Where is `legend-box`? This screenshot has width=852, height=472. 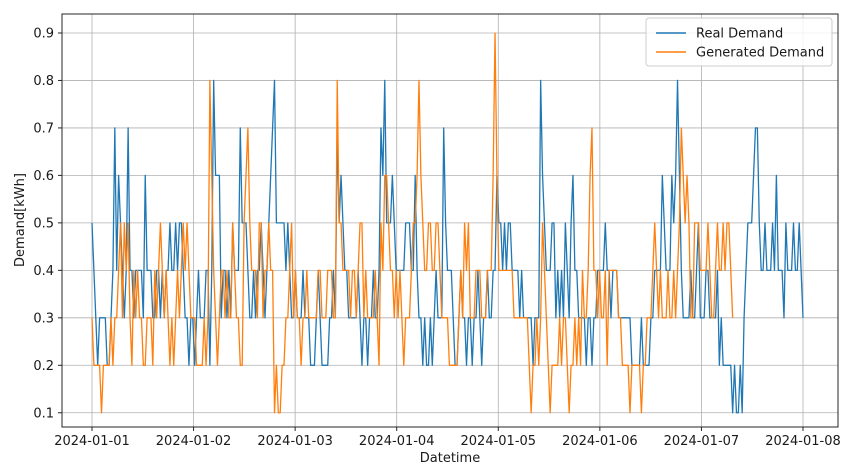
legend-box is located at coordinates (739, 42).